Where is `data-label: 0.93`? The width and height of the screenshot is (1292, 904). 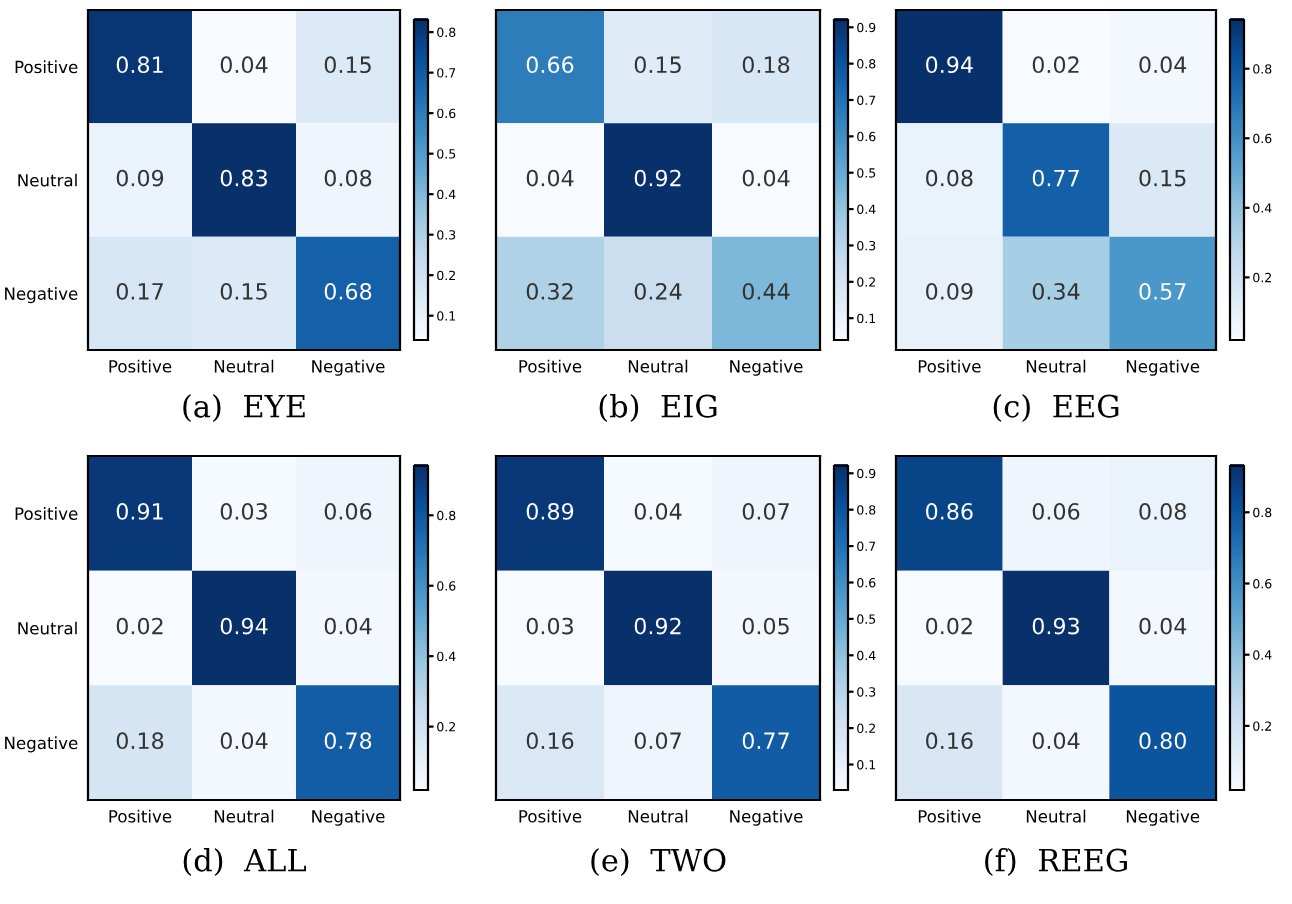
data-label: 0.93 is located at coordinates (1055, 626).